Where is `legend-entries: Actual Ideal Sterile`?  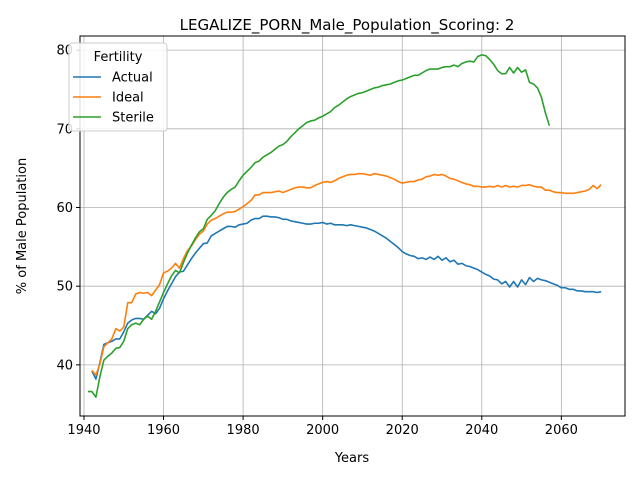
legend-entries: Actual Ideal Sterile is located at coordinates (113, 98).